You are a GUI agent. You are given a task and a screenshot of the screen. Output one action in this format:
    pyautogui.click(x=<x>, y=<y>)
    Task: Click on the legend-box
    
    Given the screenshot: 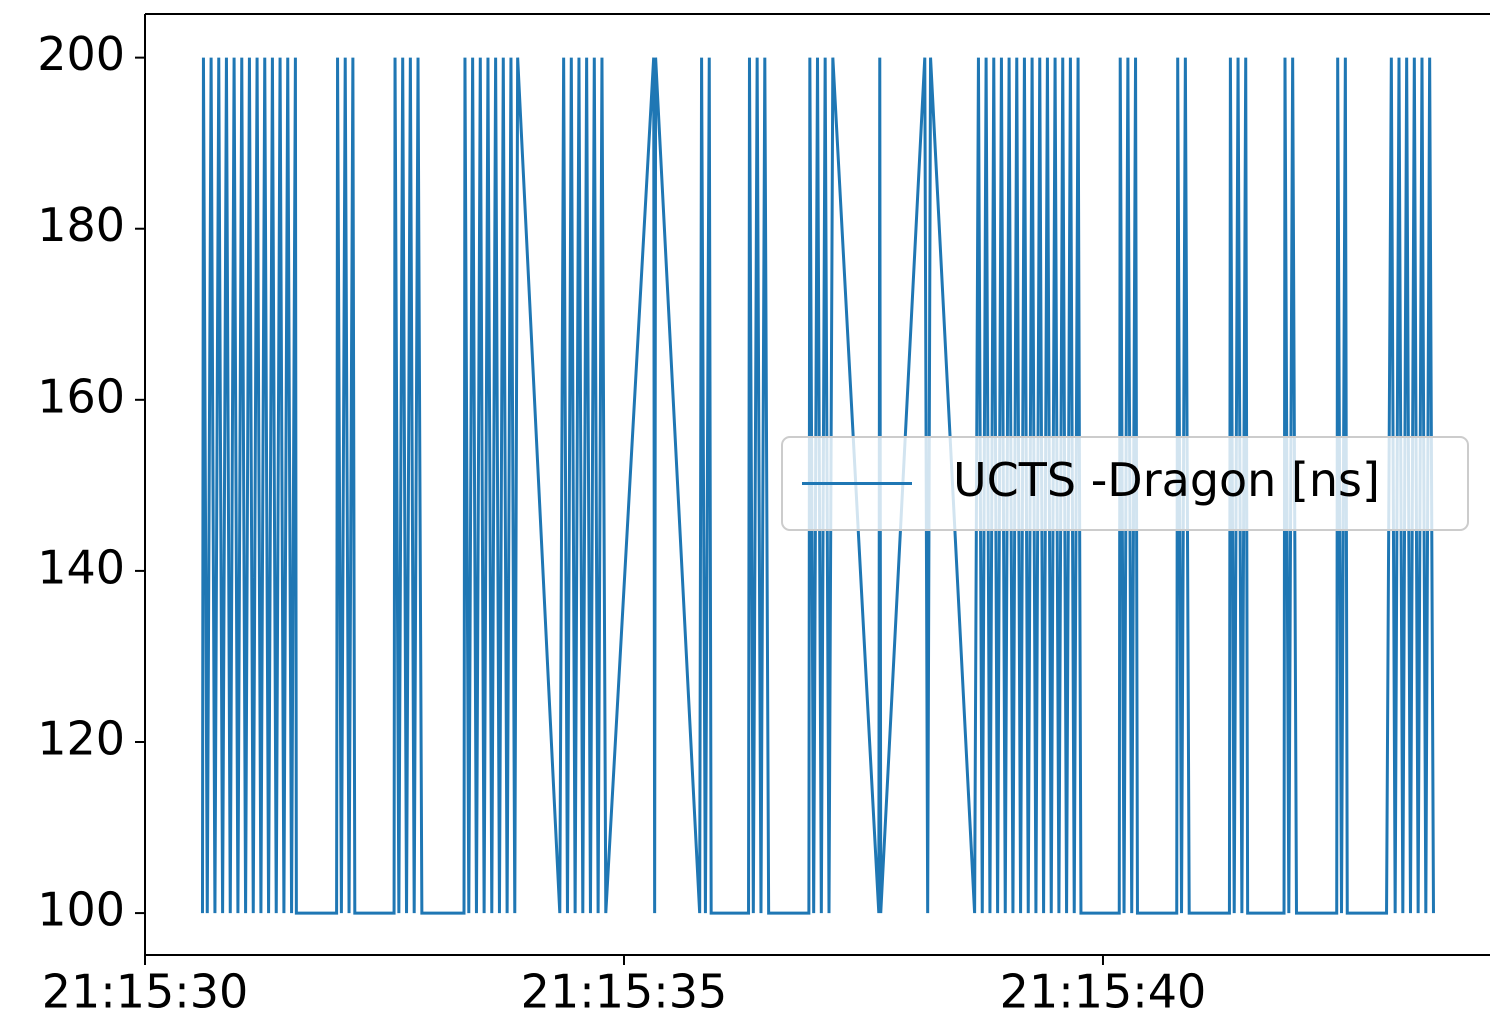 What is the action you would take?
    pyautogui.click(x=1125, y=483)
    